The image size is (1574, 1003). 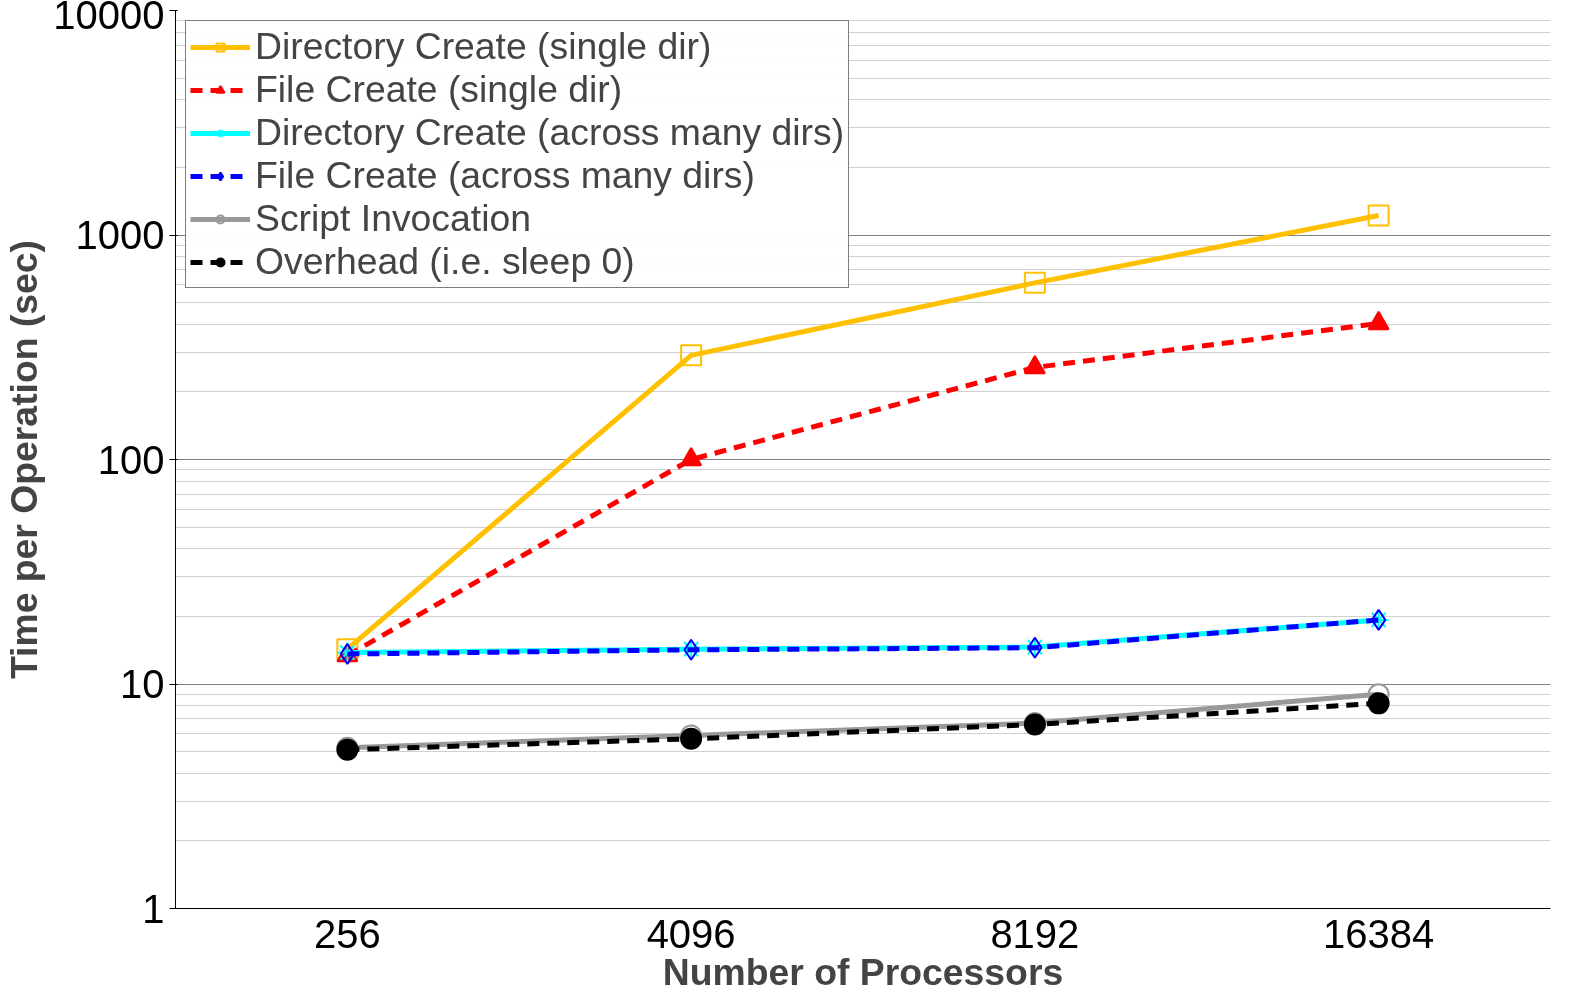 What do you see at coordinates (131, 459) in the screenshot?
I see `y-tick-label: 100` at bounding box center [131, 459].